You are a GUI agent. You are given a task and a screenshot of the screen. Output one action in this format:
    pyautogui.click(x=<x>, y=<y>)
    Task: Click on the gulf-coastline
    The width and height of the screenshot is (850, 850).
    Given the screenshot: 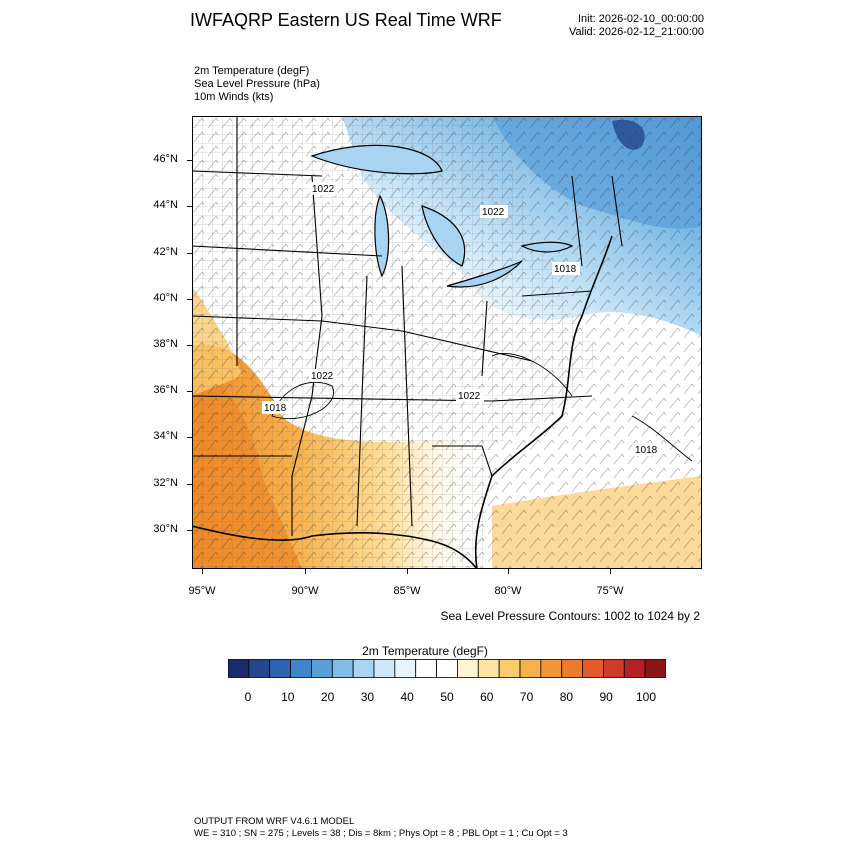 What is the action you would take?
    pyautogui.click(x=334, y=547)
    